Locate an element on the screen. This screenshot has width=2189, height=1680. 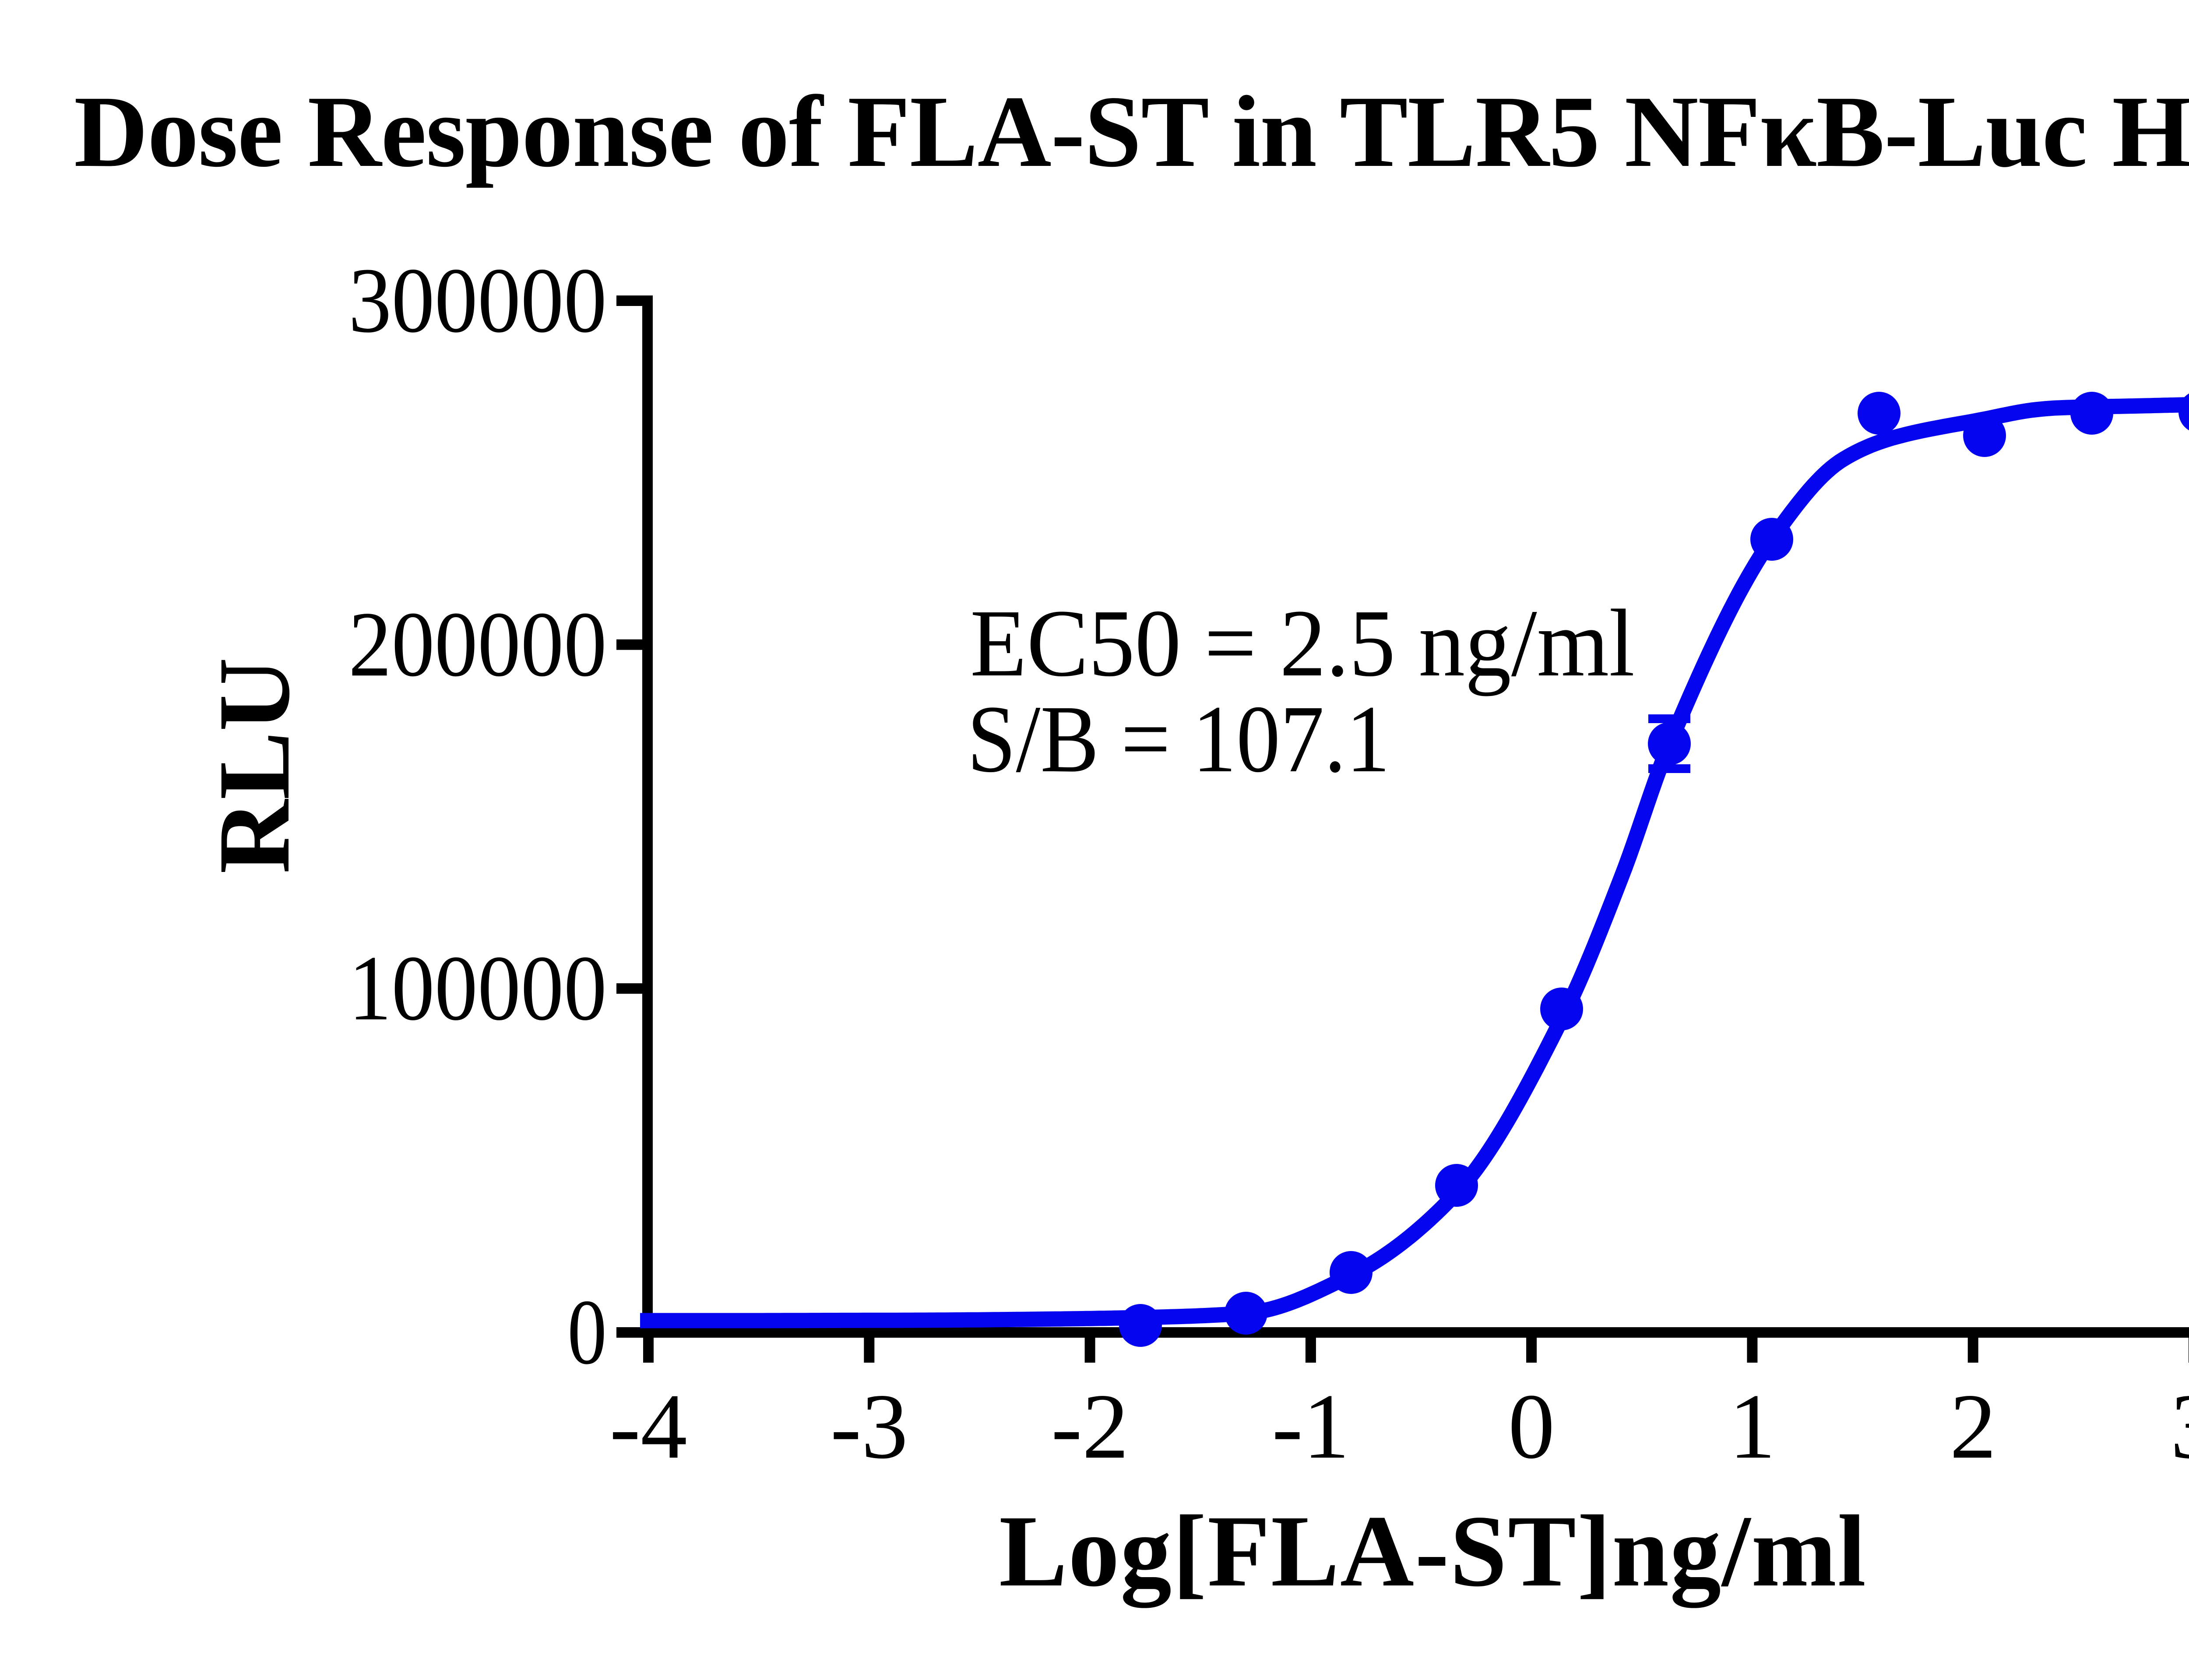
svg-text: 1 is located at coordinates (1753, 1426).